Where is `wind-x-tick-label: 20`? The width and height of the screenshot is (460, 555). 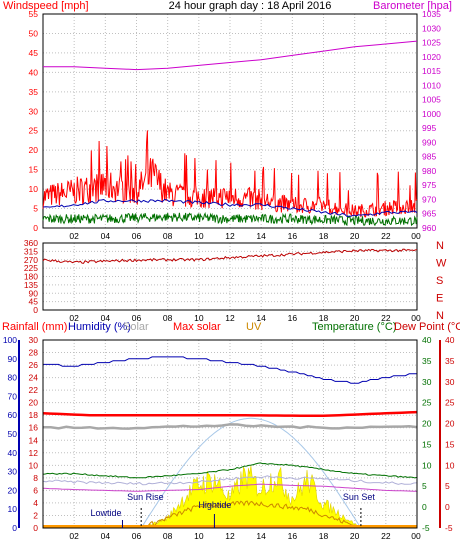 wind-x-tick-label: 20 is located at coordinates (355, 236).